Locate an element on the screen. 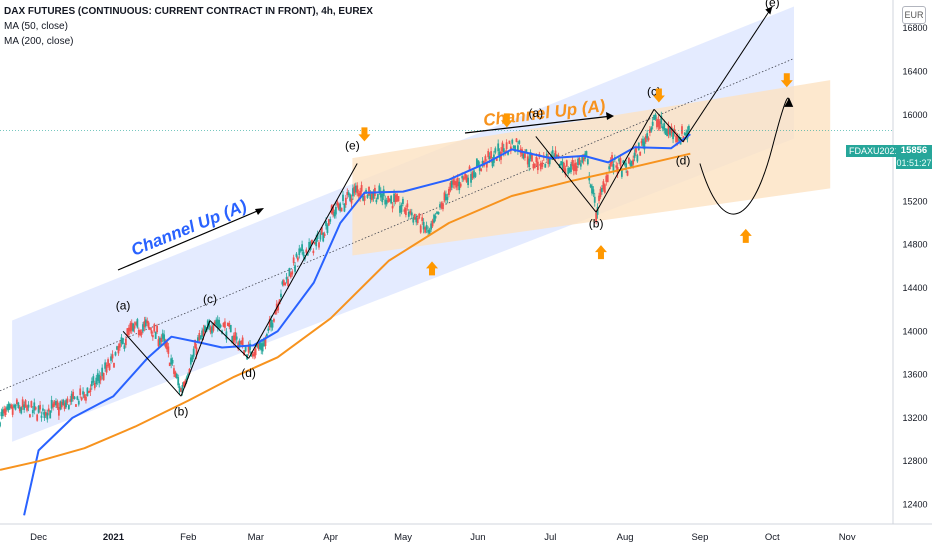 The image size is (932, 550). price-tick-label: 16400 is located at coordinates (914, 71).